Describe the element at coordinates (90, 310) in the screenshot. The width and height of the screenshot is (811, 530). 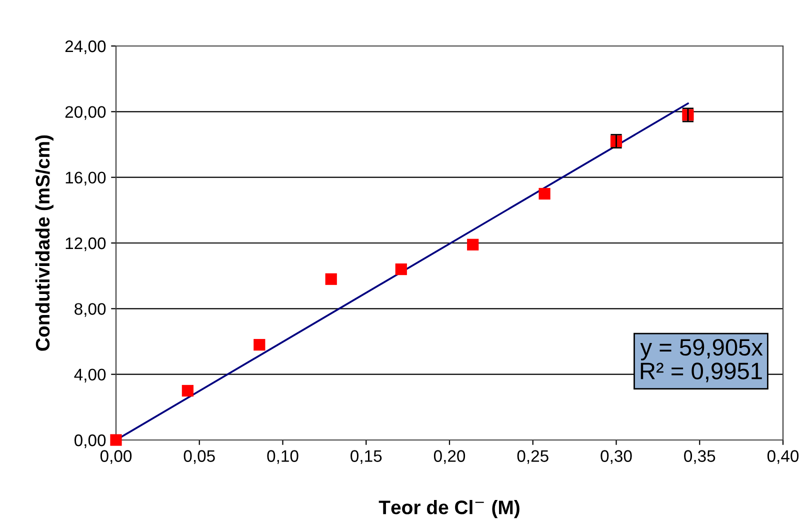
I see `y-tick-label: 8,00` at that location.